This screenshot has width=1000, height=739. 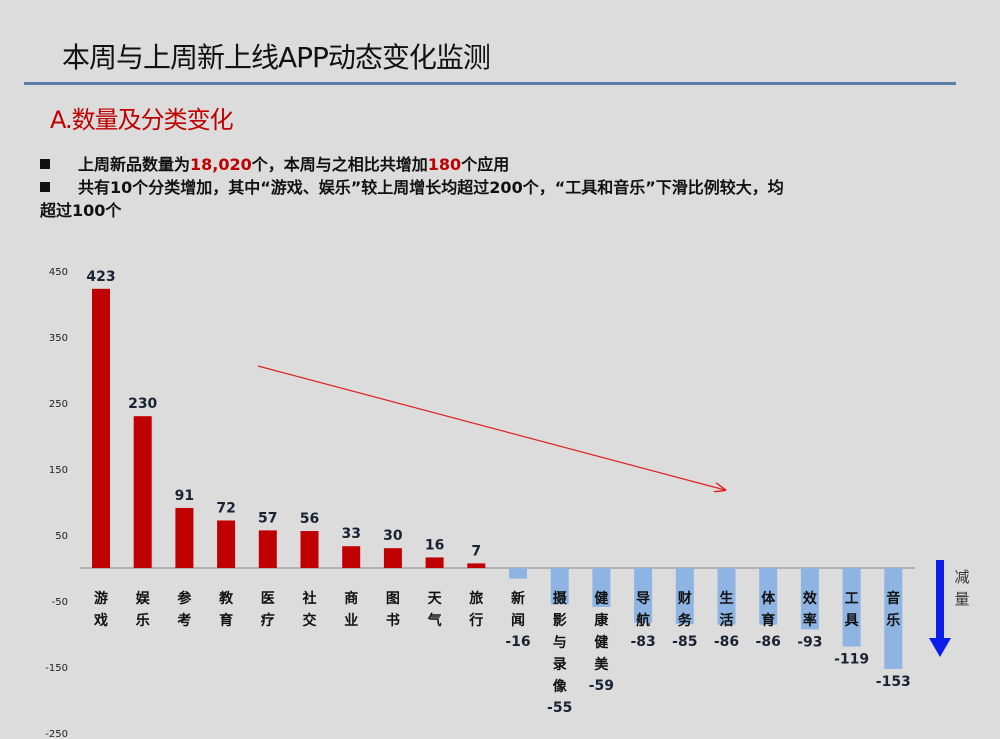 What do you see at coordinates (134, 164) in the screenshot?
I see `bullet-text: 上周新品数量为` at bounding box center [134, 164].